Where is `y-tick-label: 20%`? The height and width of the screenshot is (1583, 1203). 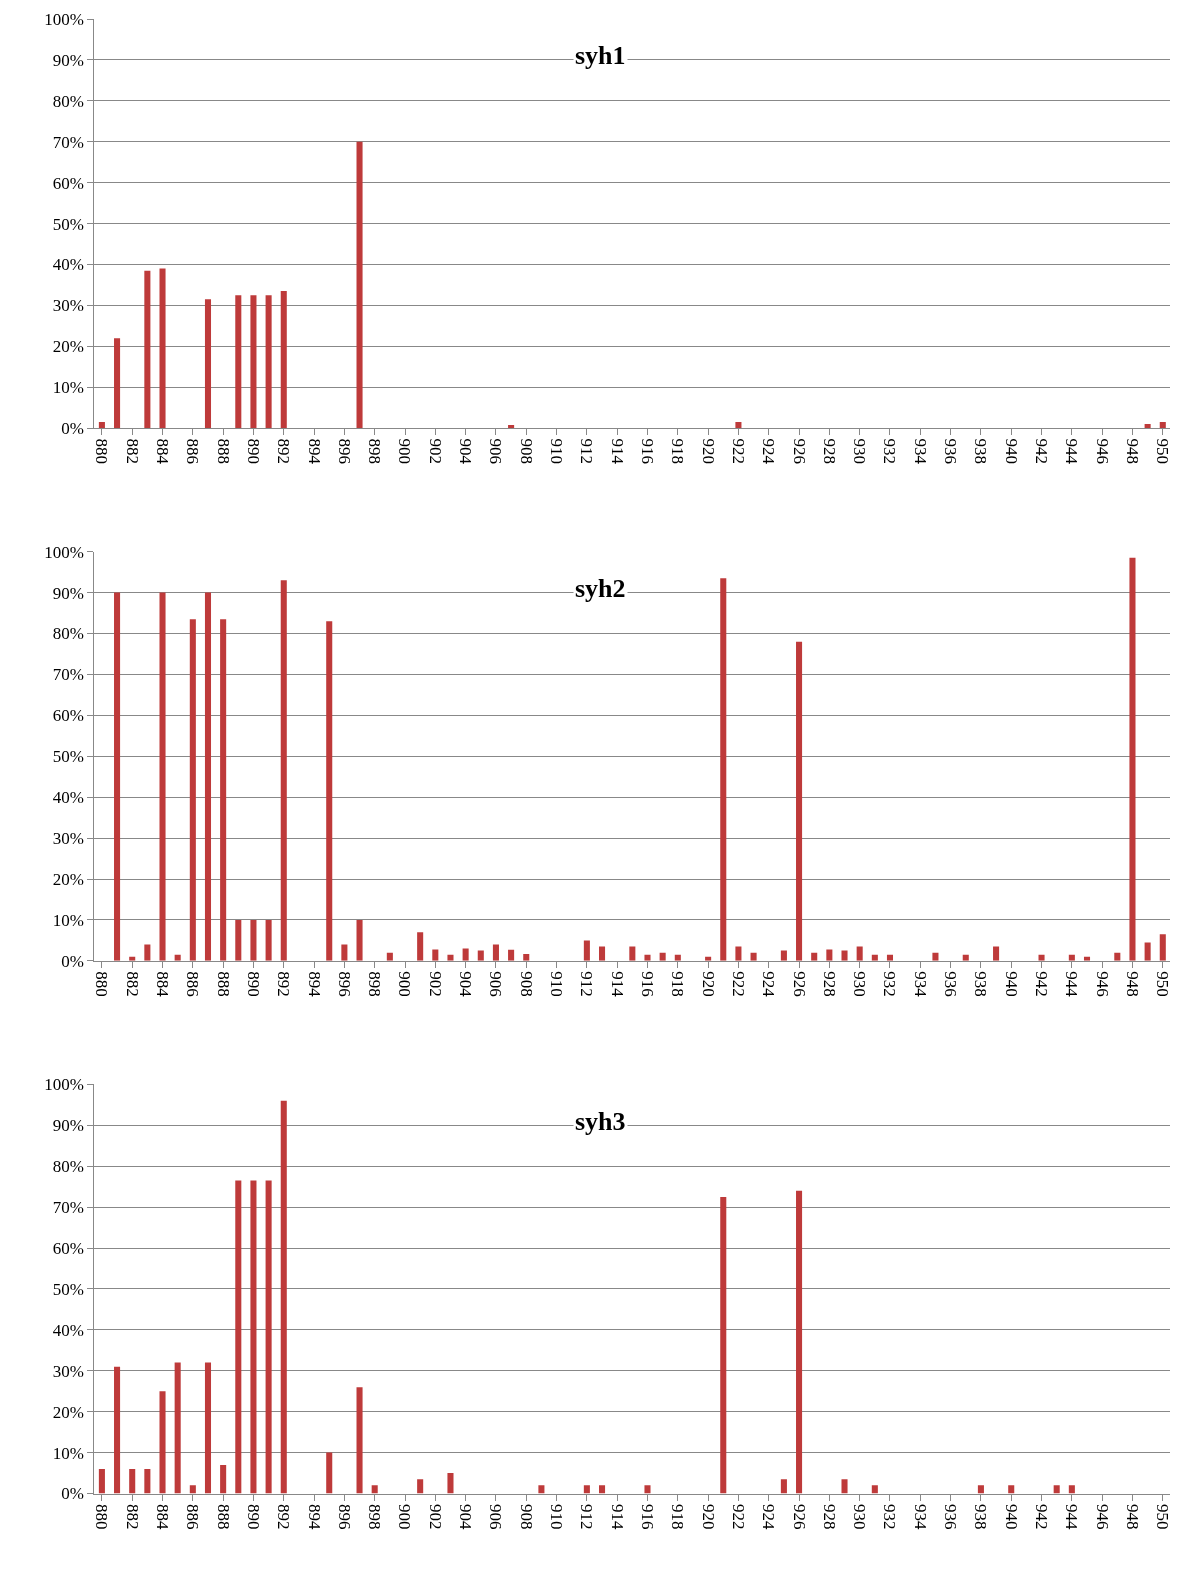 y-tick-label: 20% is located at coordinates (68, 1412).